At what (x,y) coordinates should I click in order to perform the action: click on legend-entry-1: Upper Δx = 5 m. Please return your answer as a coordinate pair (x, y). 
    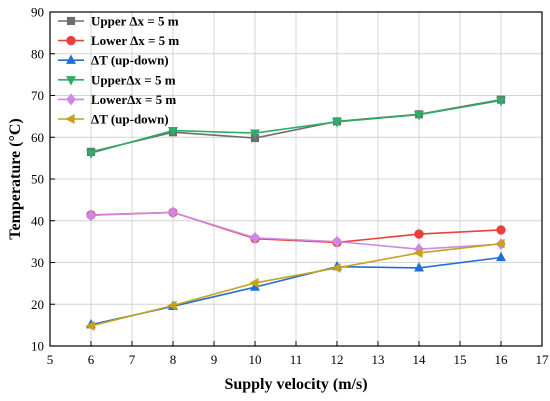
    Looking at the image, I should click on (118, 21).